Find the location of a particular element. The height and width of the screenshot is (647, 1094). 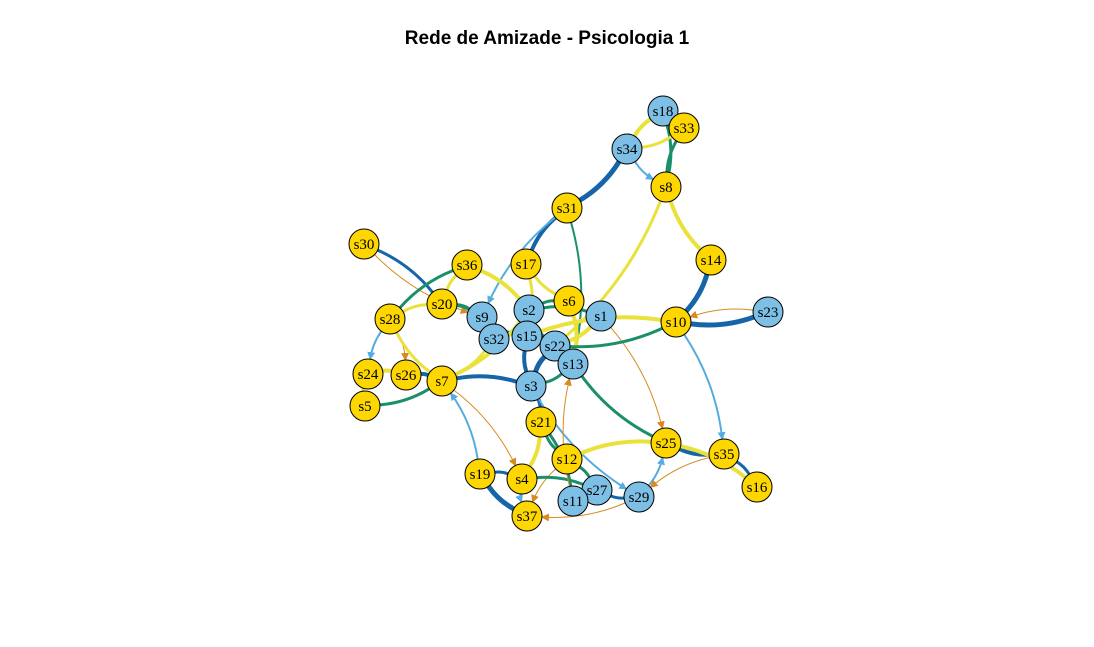

node-s19: s19 is located at coordinates (480, 474).